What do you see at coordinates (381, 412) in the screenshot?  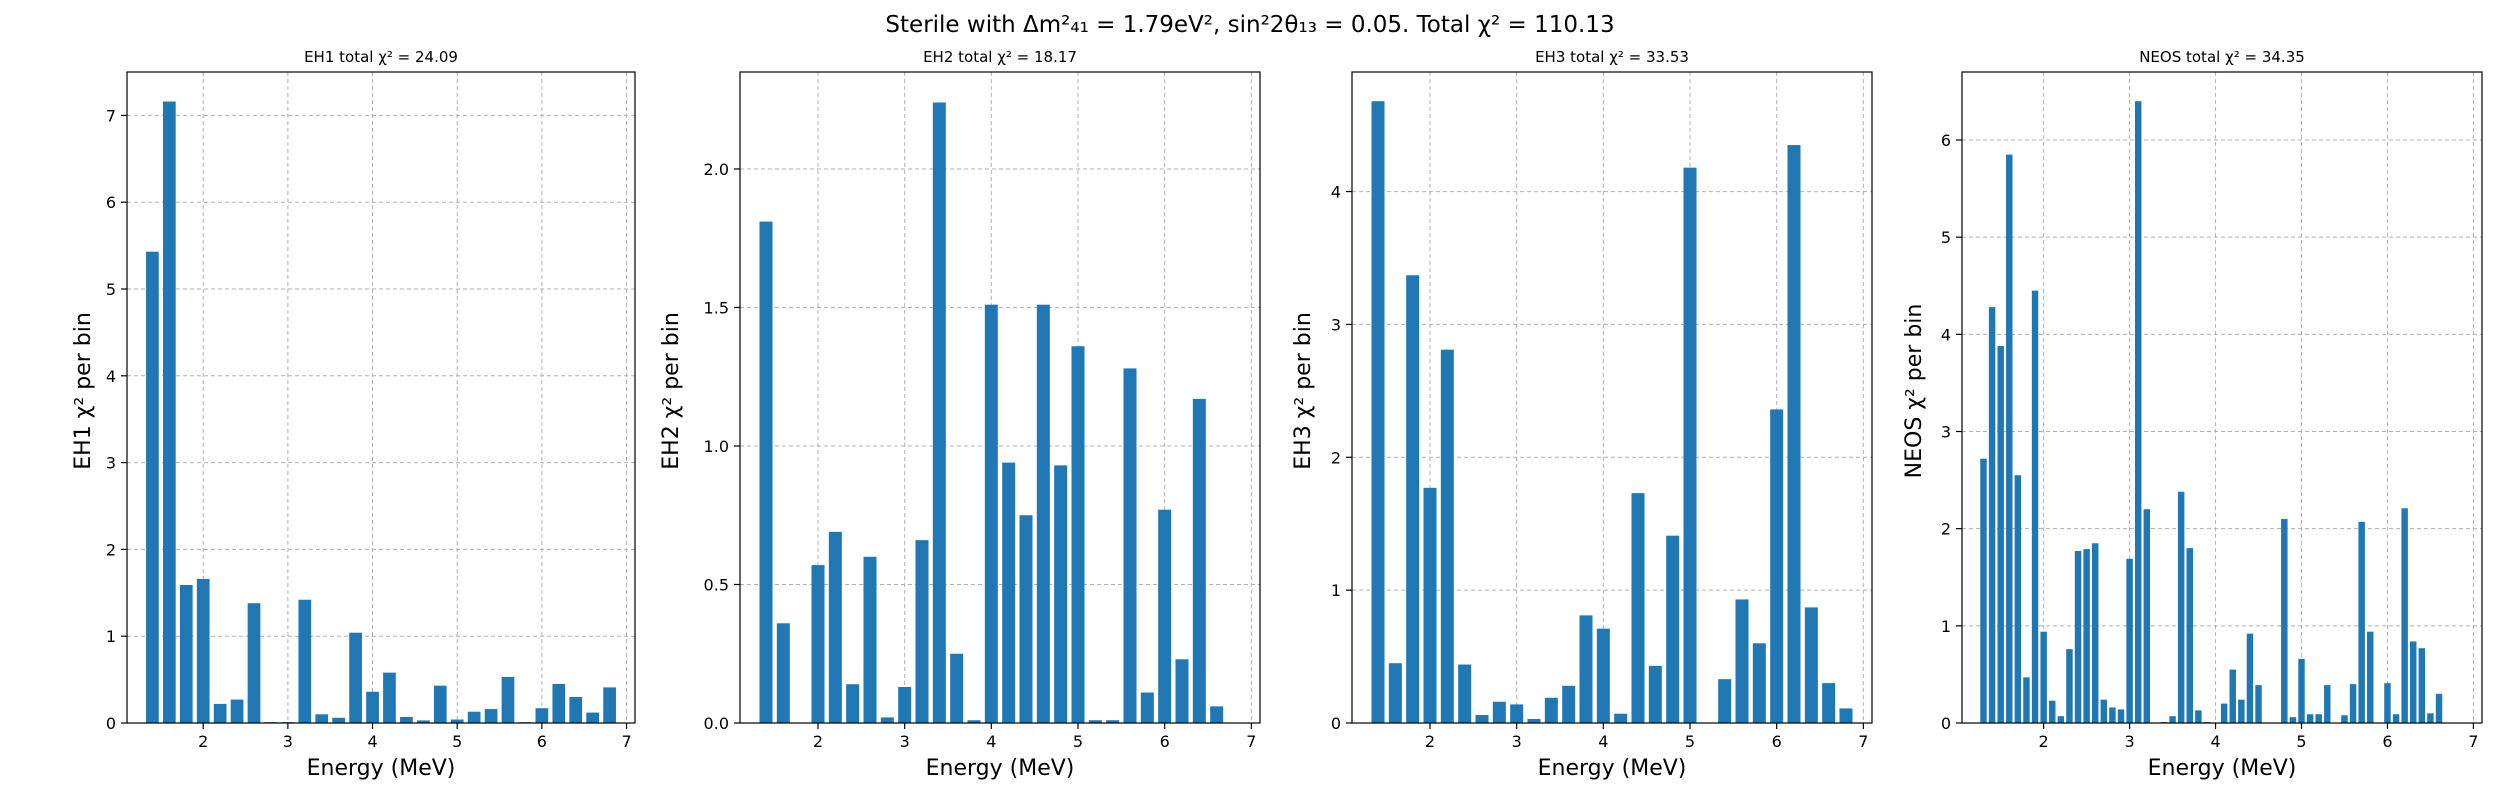 I see `bars` at bounding box center [381, 412].